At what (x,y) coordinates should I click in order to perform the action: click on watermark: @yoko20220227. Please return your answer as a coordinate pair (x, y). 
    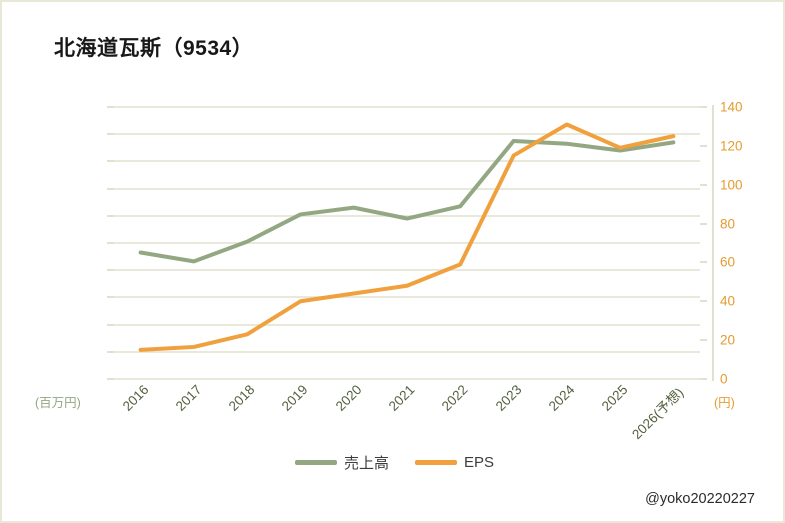
    Looking at the image, I should click on (700, 499).